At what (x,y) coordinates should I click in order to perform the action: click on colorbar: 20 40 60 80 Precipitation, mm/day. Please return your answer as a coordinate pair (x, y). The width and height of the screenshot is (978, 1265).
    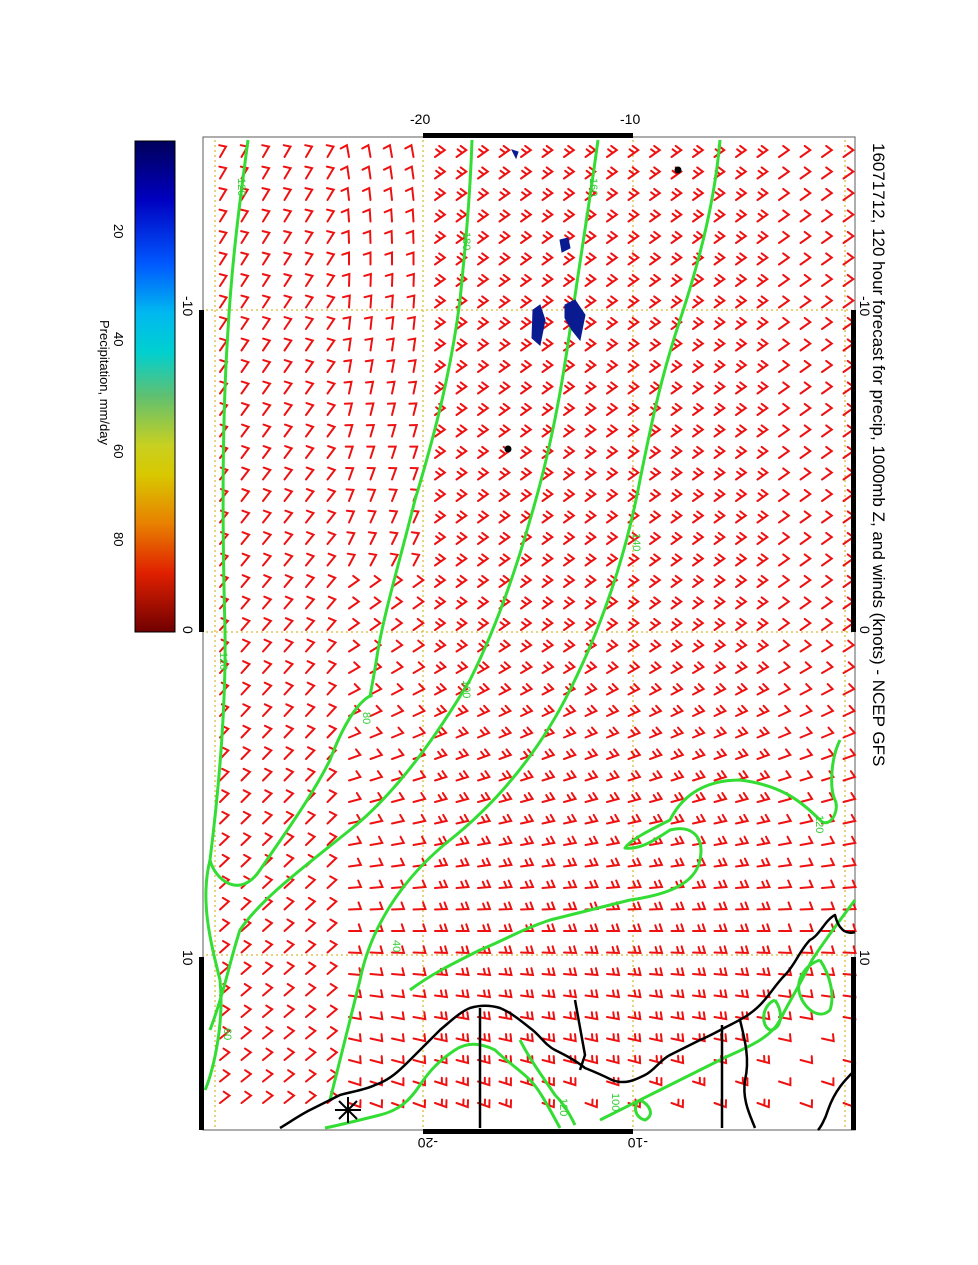
    Looking at the image, I should click on (136, 386).